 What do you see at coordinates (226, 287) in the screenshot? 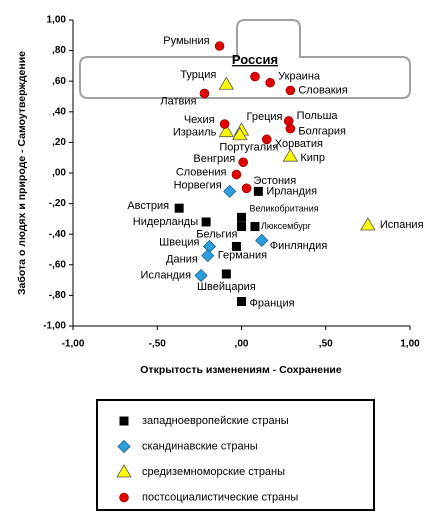
I see `point-label: Швейцария` at bounding box center [226, 287].